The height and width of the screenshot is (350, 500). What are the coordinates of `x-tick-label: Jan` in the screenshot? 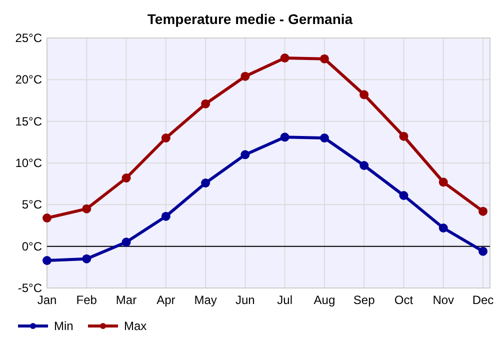 It's located at (47, 300).